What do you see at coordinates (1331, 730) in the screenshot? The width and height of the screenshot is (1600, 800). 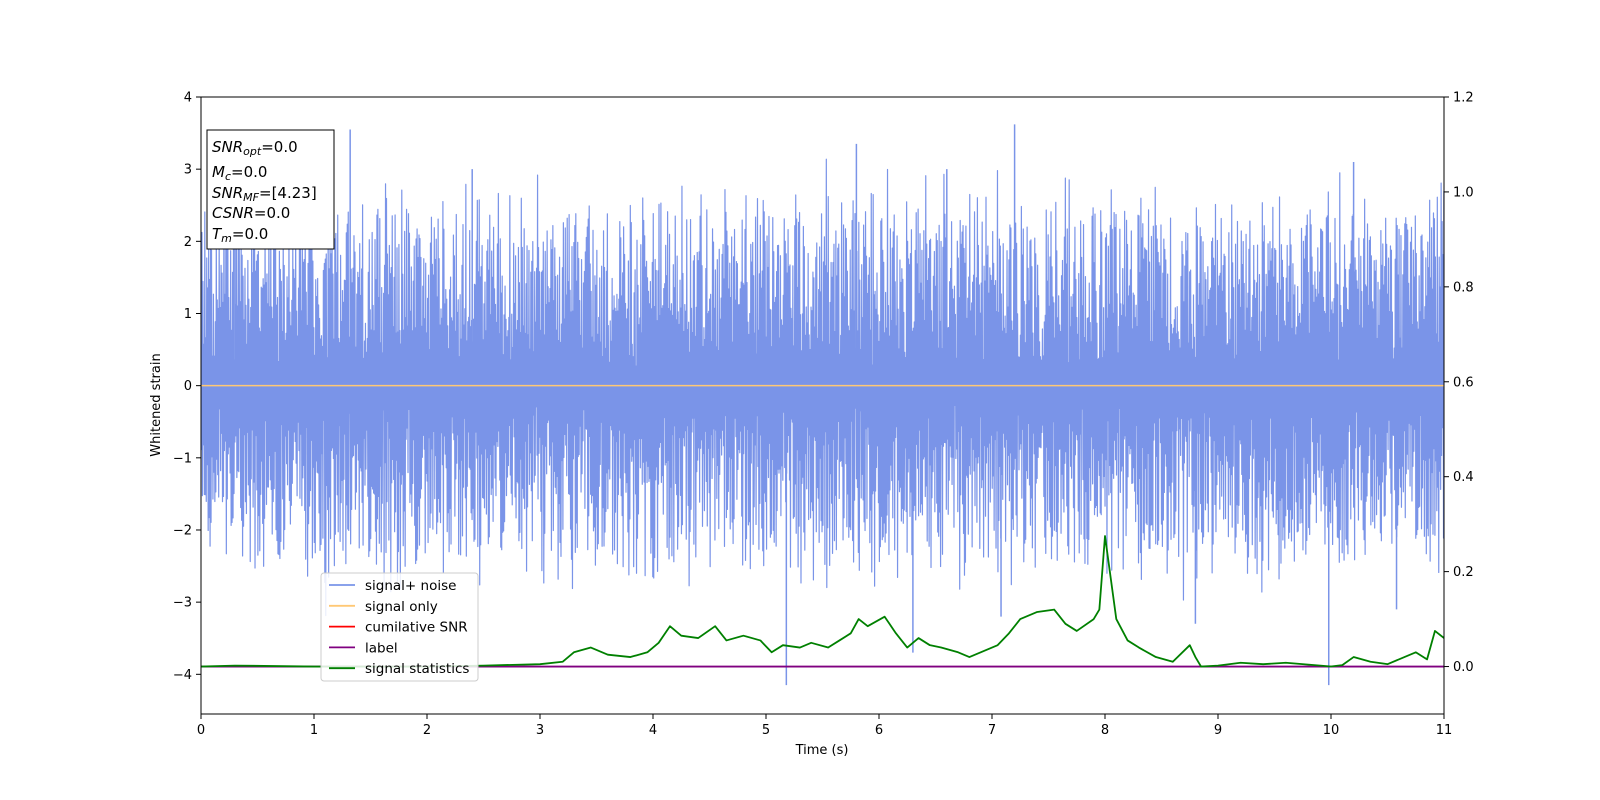 I see `x-tick-label: 10` at bounding box center [1331, 730].